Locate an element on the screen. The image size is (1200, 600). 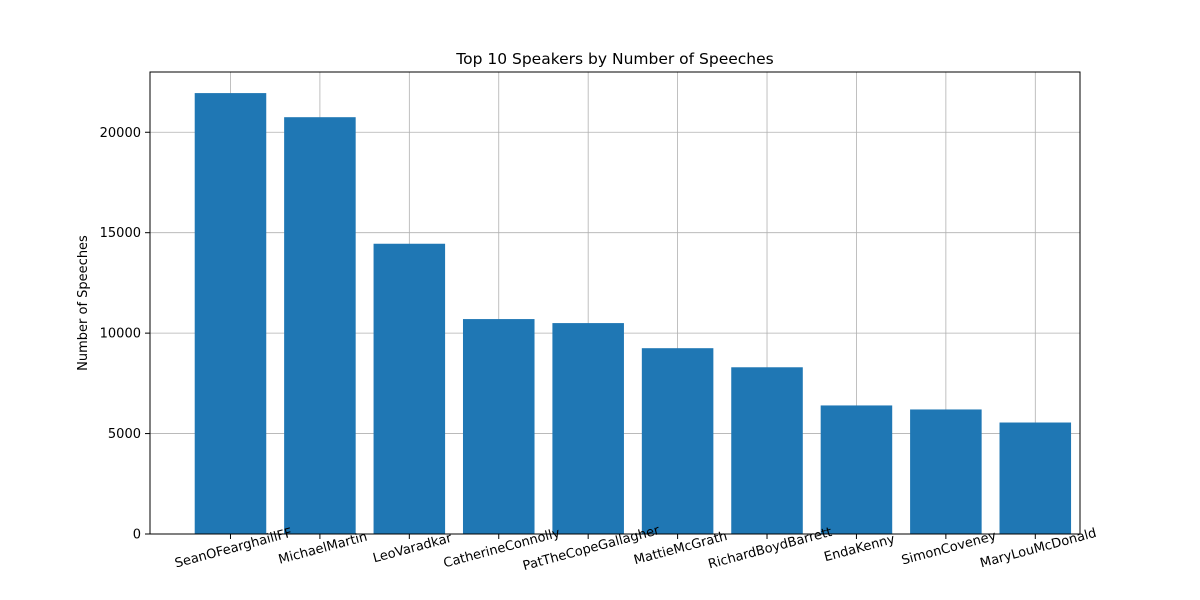
y-tick-label: 15000 is located at coordinates (120, 233).